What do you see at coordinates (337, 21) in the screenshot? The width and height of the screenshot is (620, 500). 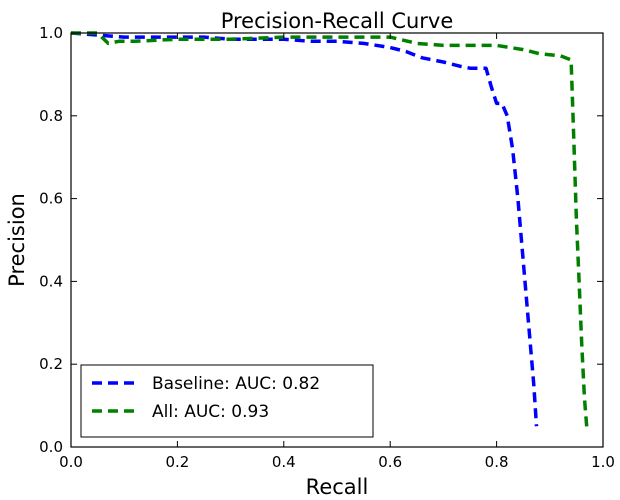 I see `chart-title: Precision-Recall Curve` at bounding box center [337, 21].